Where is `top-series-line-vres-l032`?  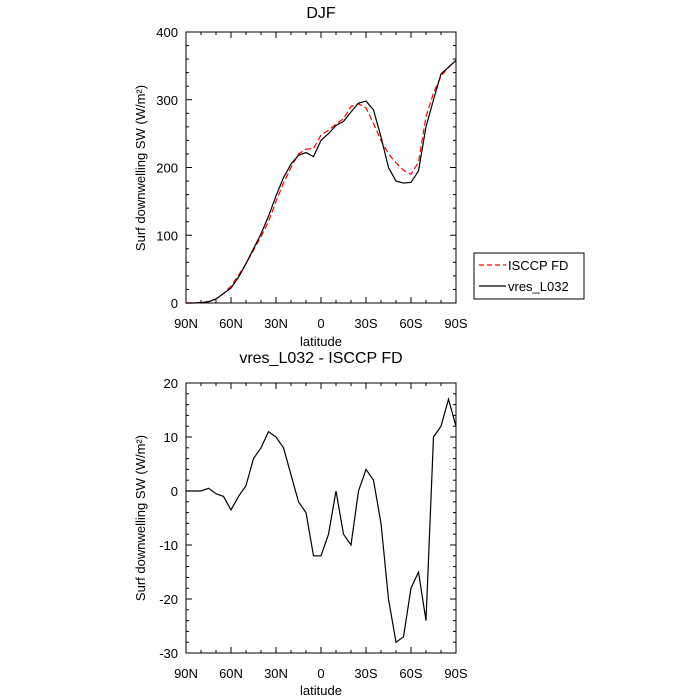 top-series-line-vres-l032 is located at coordinates (321, 182).